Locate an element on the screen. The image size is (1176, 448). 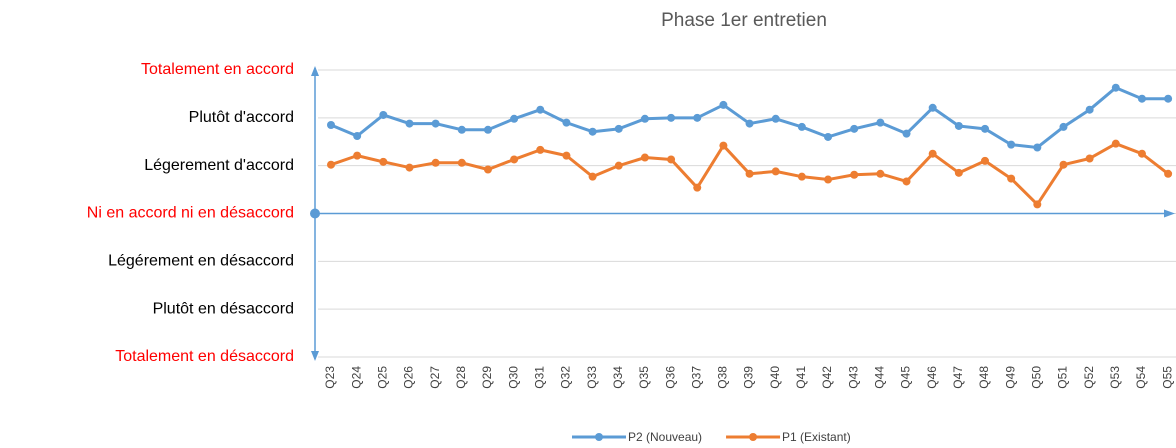
x-axis-arrow is located at coordinates (1169, 213).